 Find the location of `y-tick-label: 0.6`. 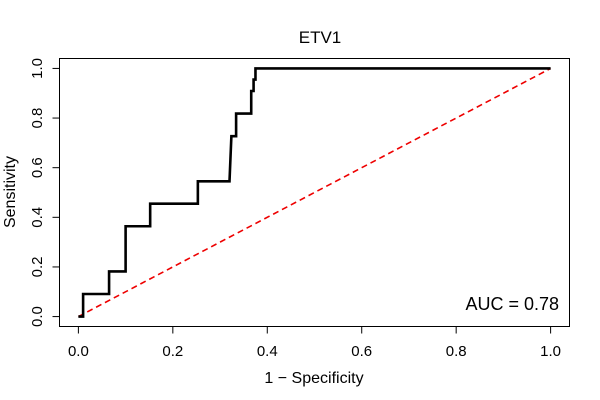

y-tick-label: 0.6 is located at coordinates (37, 167).